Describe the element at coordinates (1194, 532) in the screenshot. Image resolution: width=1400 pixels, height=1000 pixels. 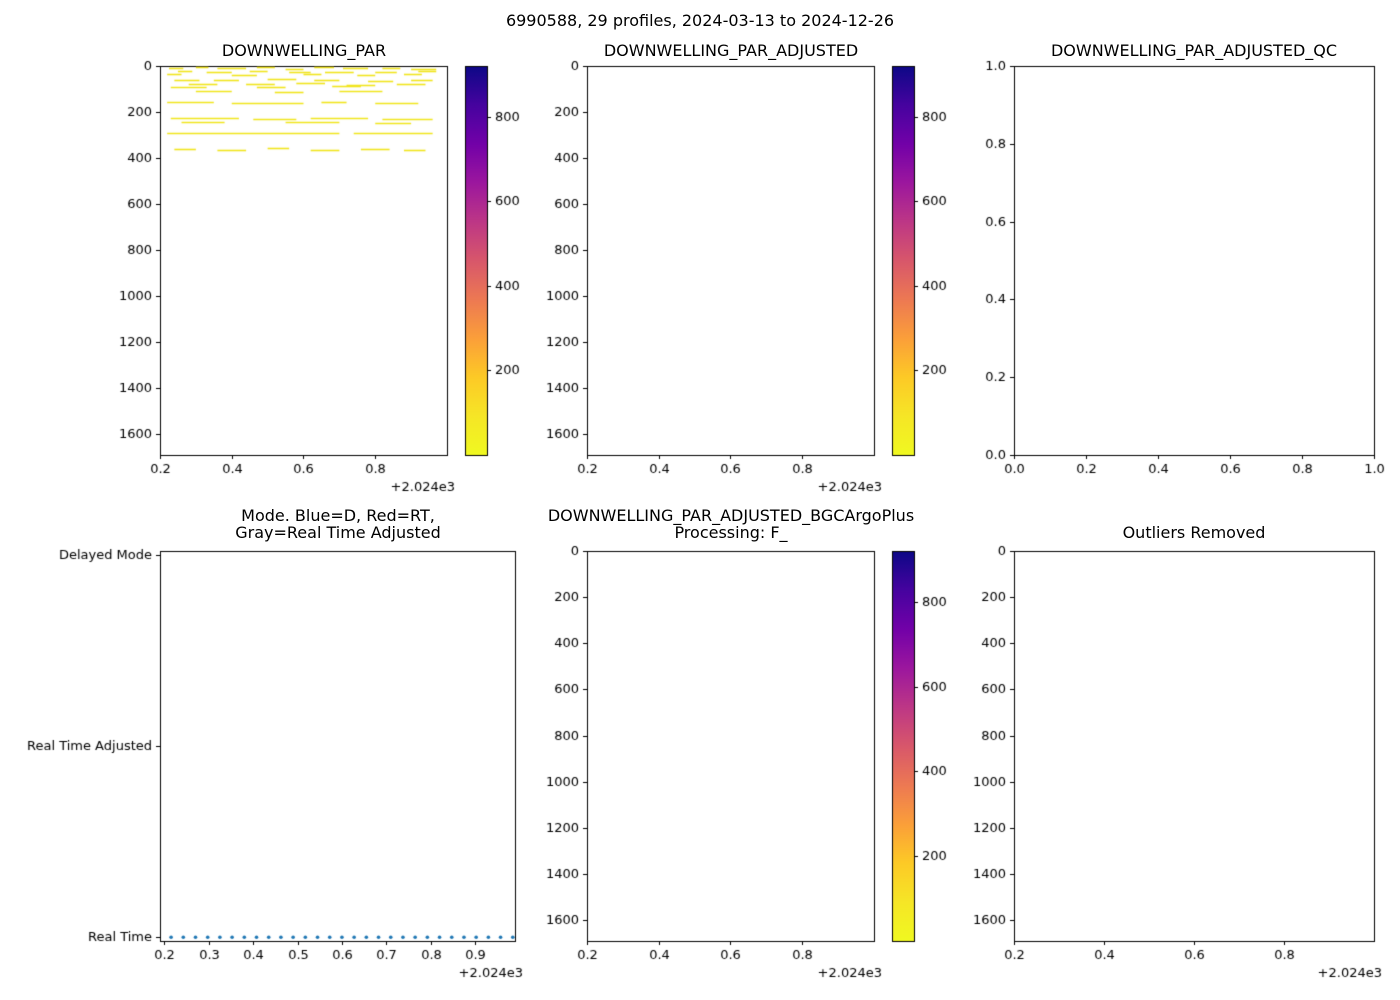
I see `subplot-title-outliers-removed: Outliers Removed` at that location.